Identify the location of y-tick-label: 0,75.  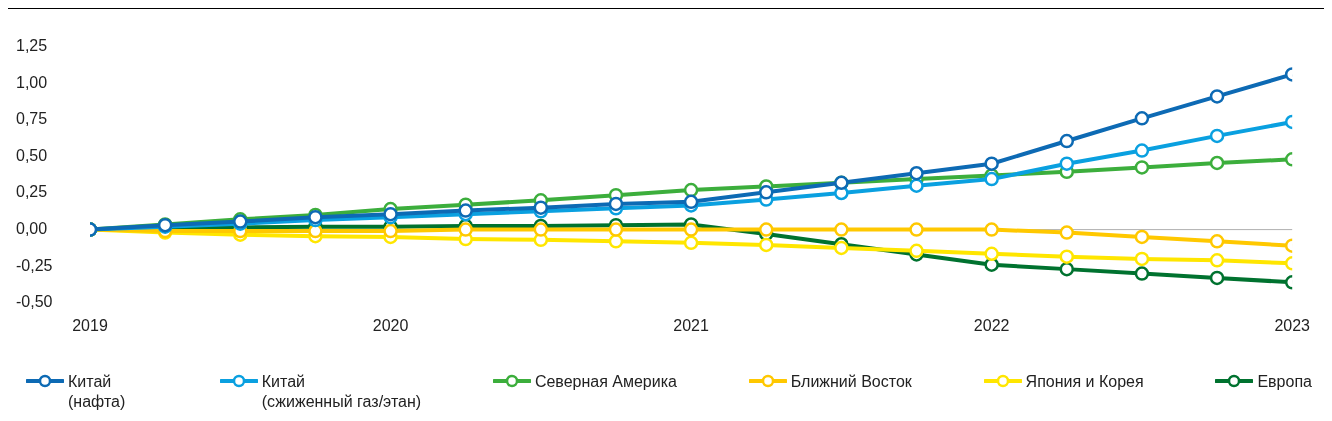
(32, 119).